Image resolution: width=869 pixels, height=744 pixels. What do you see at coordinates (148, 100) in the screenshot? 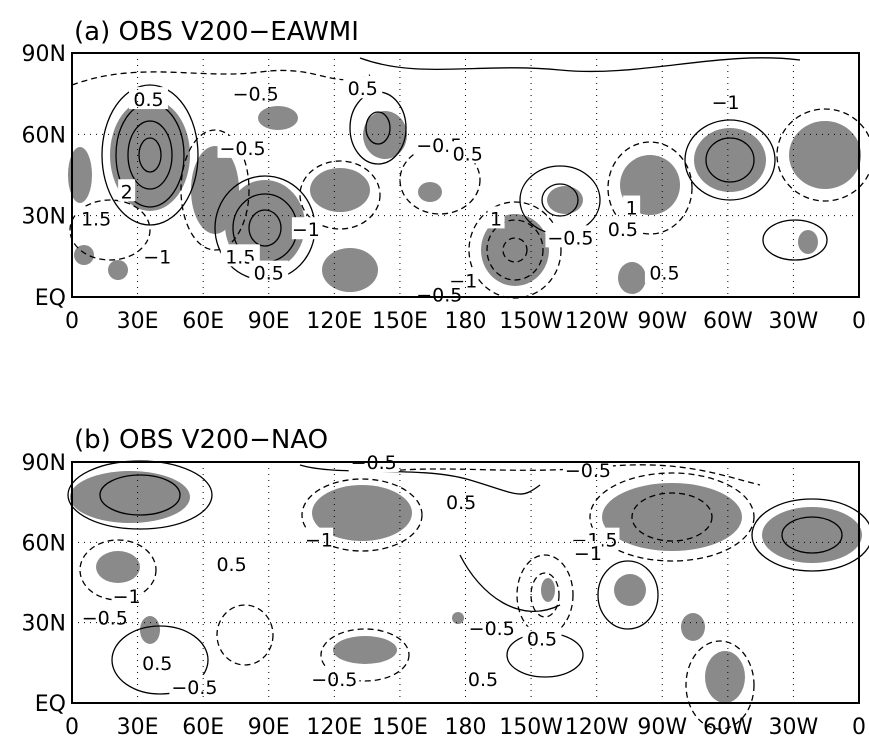
I see `contour-label-a-0: 0.5` at bounding box center [148, 100].